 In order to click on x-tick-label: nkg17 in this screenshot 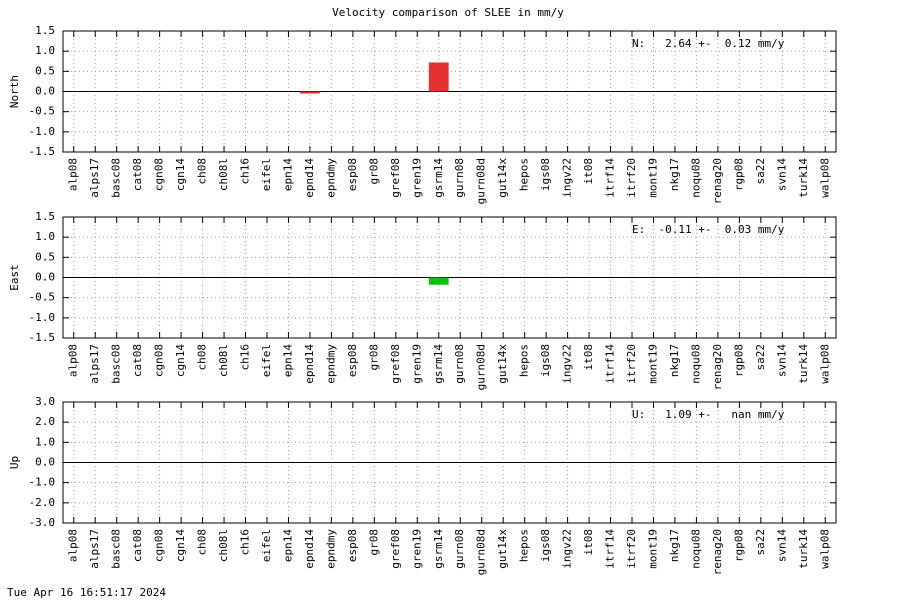, I will do `click(674, 360)`.